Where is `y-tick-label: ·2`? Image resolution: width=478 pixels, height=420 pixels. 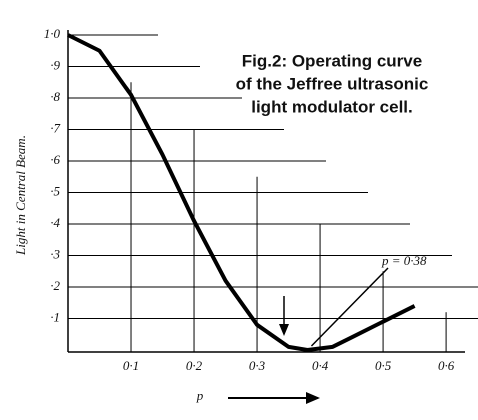
y-tick-label: ·2 is located at coordinates (55, 285).